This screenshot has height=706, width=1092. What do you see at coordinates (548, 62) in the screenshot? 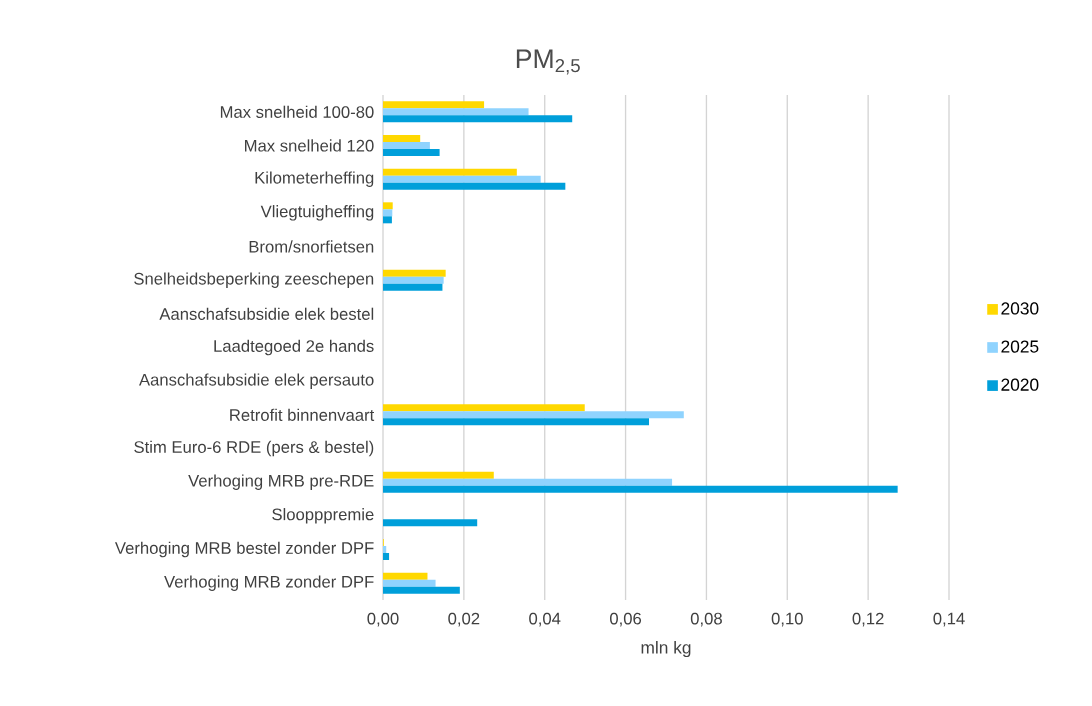
I see `chart-title: PM$_{2,5}$` at bounding box center [548, 62].